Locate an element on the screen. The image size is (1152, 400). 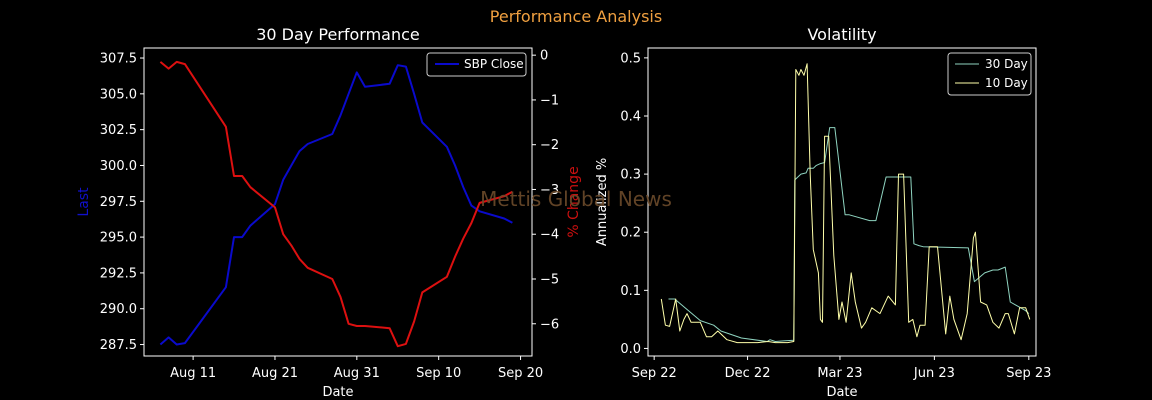
volatility-x-axis: Sep 22 Dec 22 Mar 23 Jun 23 Sep 23 is located at coordinates (841, 368).